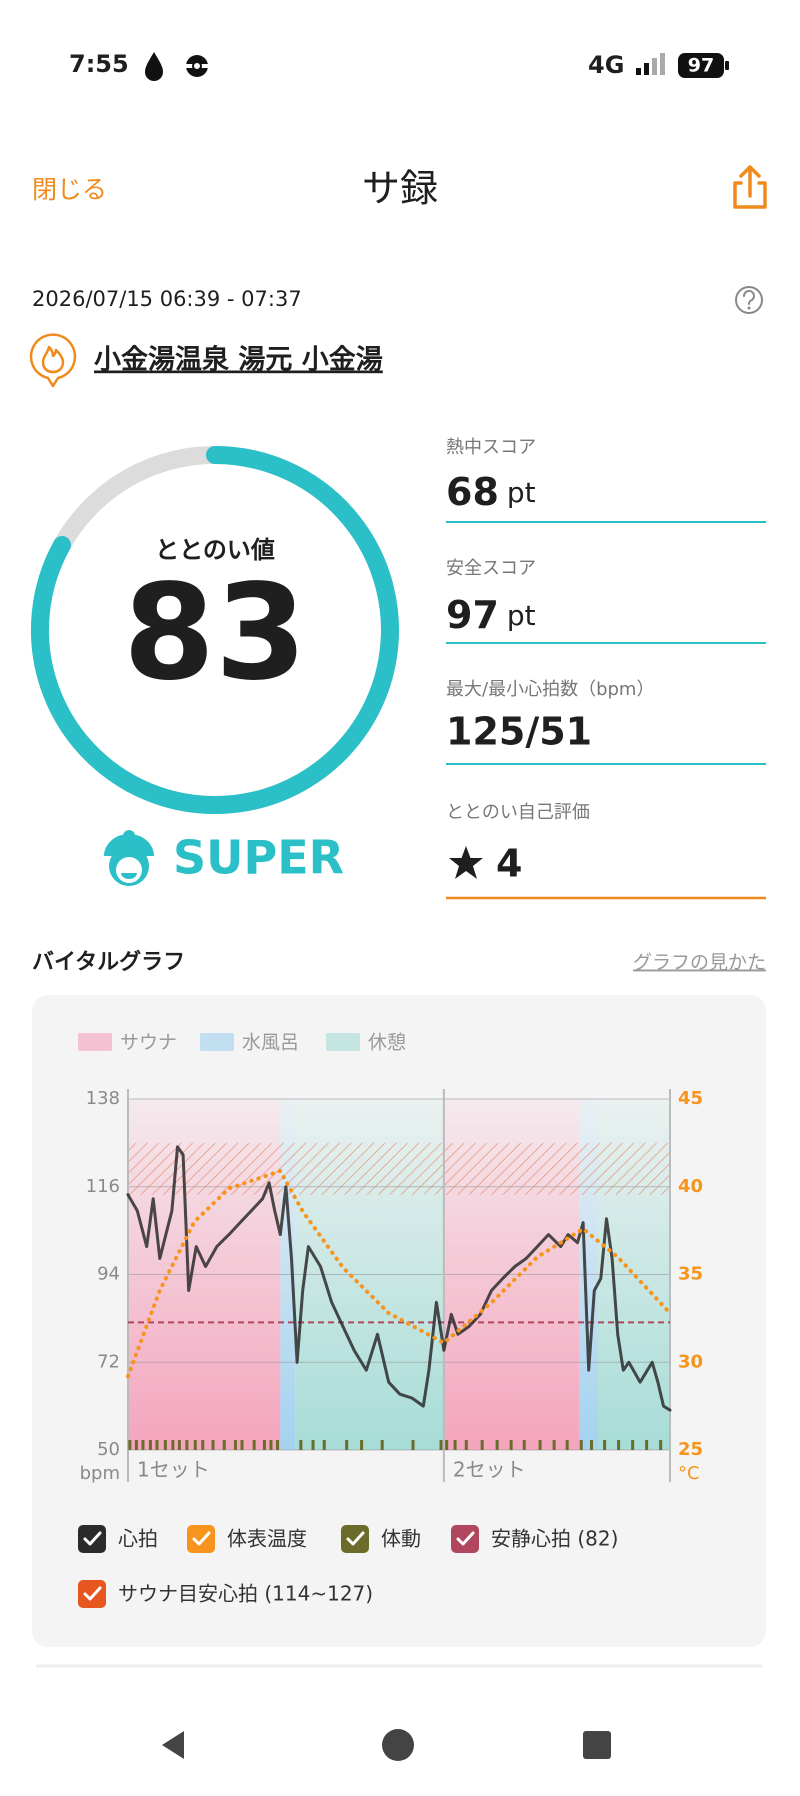 Image resolution: width=800 pixels, height=1796 pixels. Describe the element at coordinates (138, 1539) in the screenshot. I see `legend-label: 心拍` at that location.